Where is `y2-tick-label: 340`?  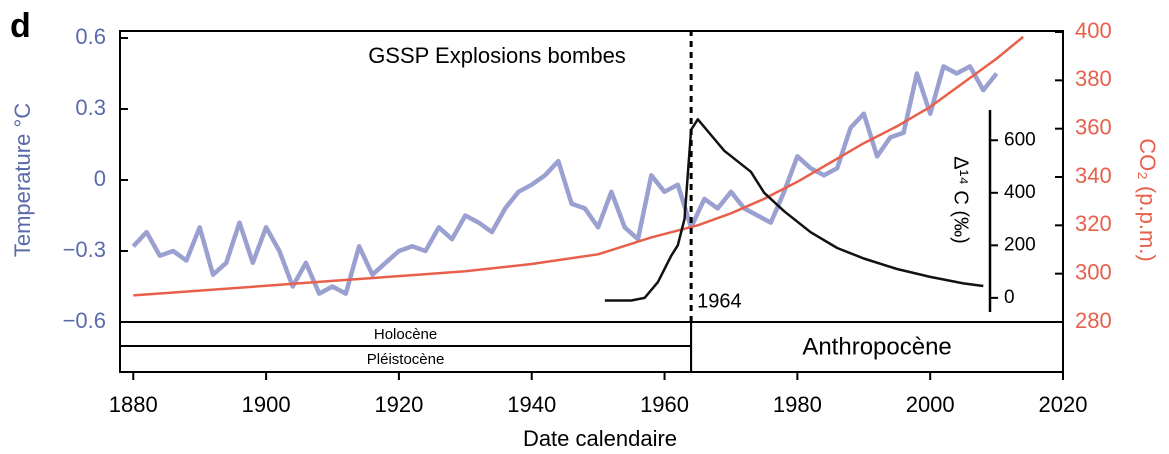 y2-tick-label: 340 is located at coordinates (1093, 175).